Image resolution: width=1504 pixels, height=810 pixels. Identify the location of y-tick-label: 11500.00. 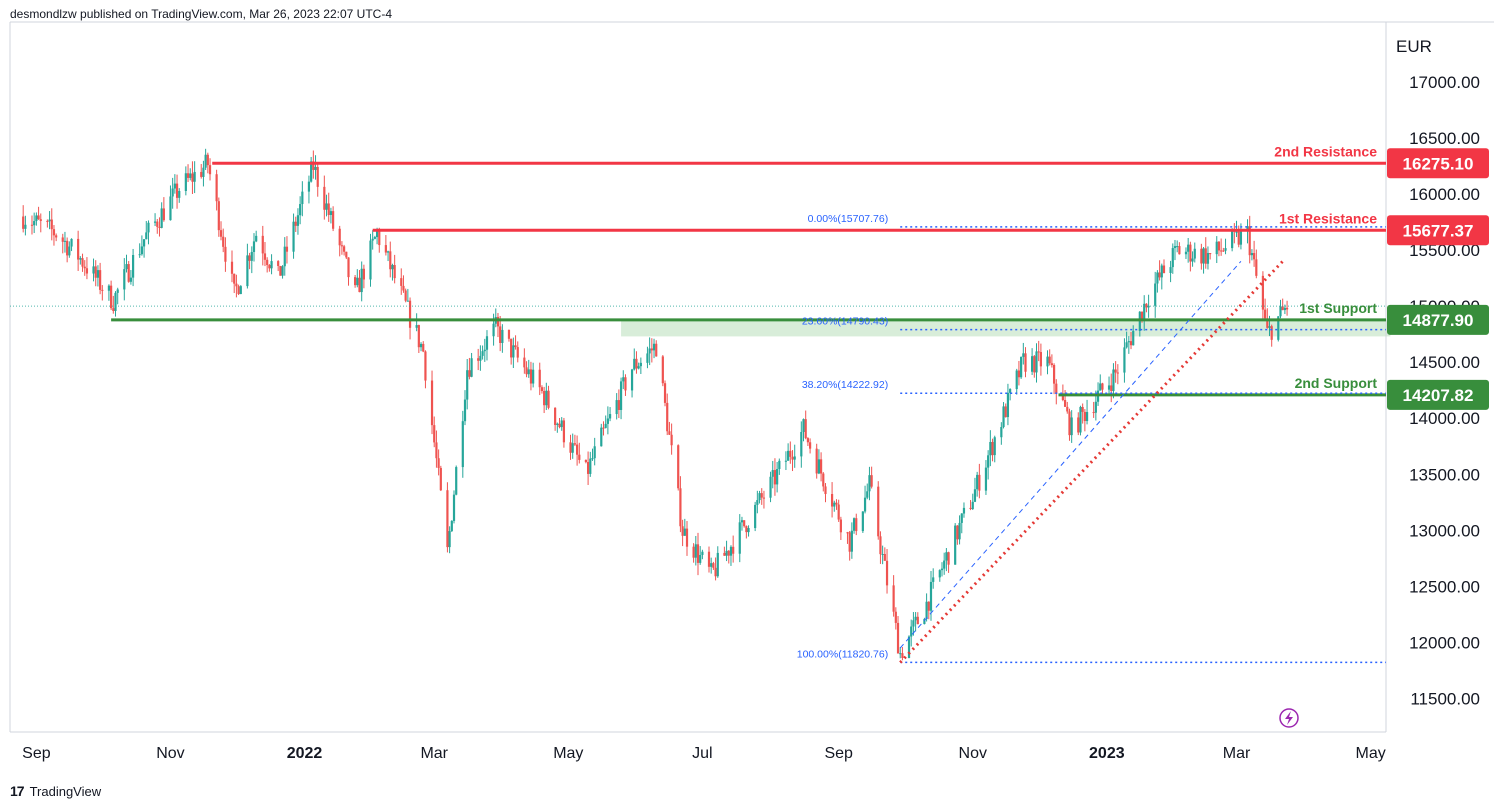
(1445, 698).